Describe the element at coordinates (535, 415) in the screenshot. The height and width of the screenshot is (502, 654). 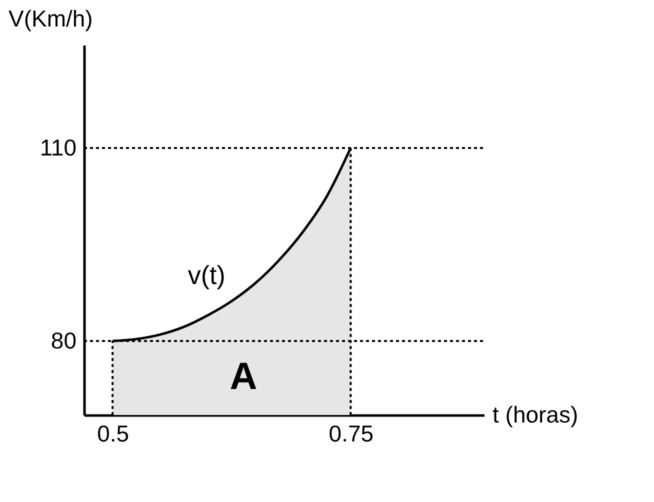
I see `x-axis-title: t (horas)` at that location.